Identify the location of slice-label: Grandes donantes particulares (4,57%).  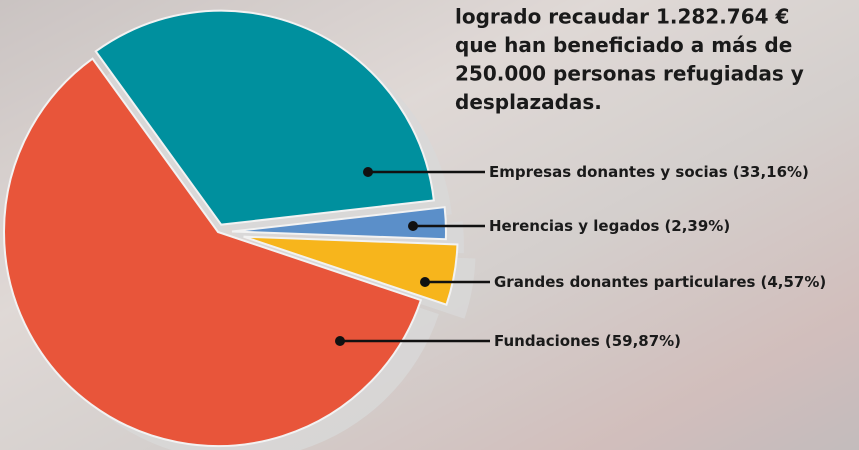
(660, 282).